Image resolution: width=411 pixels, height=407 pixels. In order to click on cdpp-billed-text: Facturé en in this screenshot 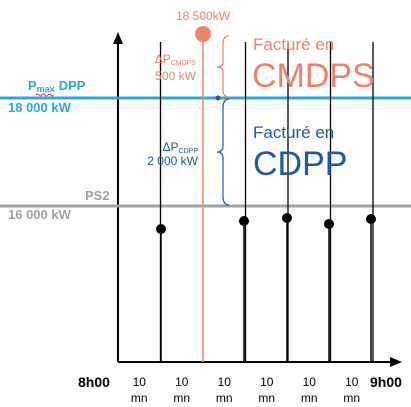, I will do `click(293, 132)`.